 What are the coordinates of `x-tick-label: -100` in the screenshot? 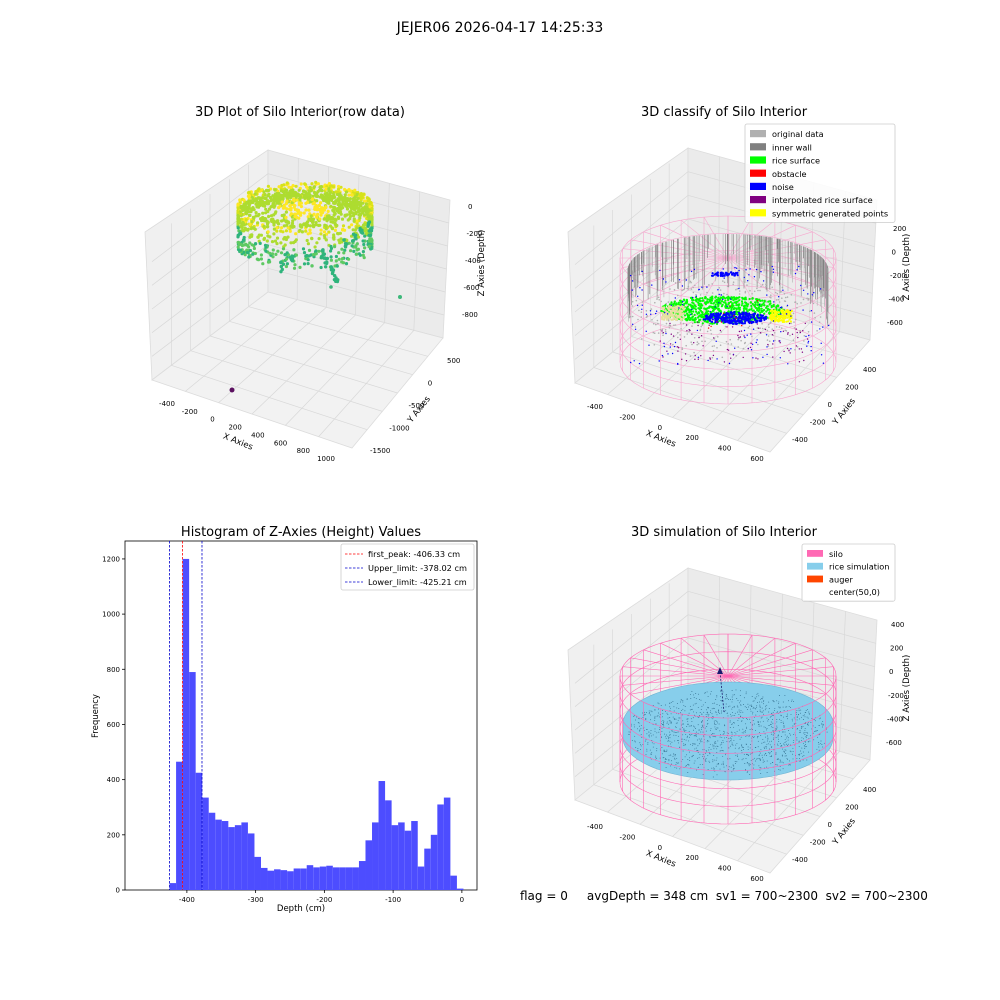 It's located at (393, 900).